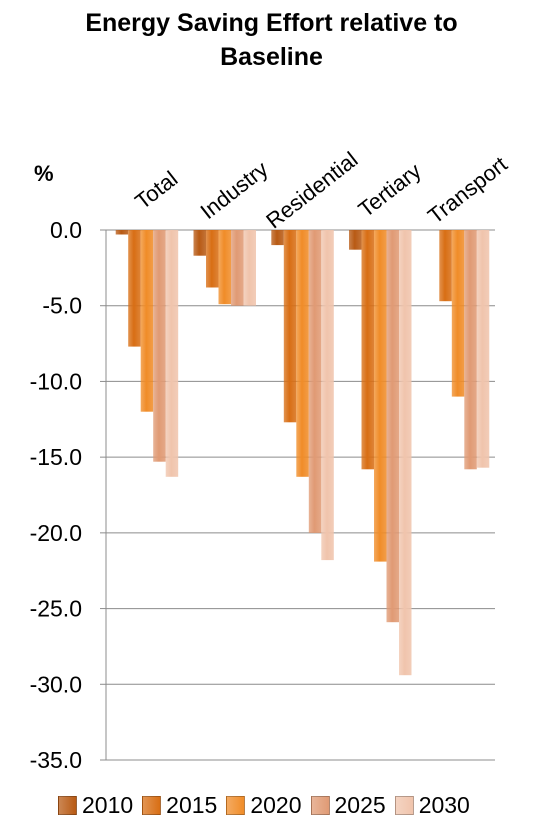 The height and width of the screenshot is (824, 543). I want to click on legend-item-2020: 2020, so click(264, 805).